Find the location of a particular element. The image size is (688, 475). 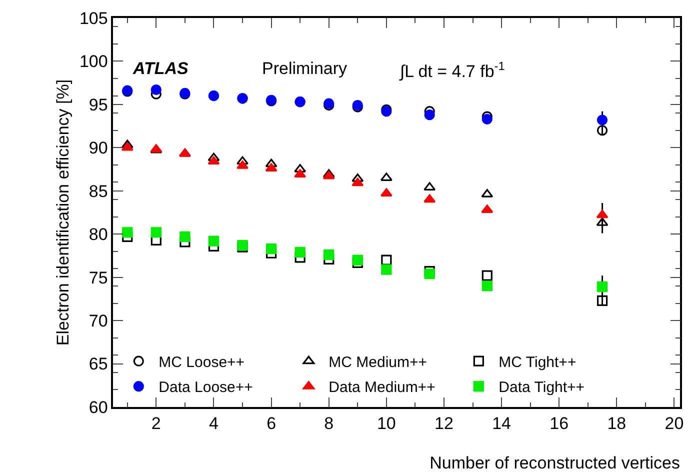

y-axis-title: Electron identification efficiency [%] is located at coordinates (63, 212).